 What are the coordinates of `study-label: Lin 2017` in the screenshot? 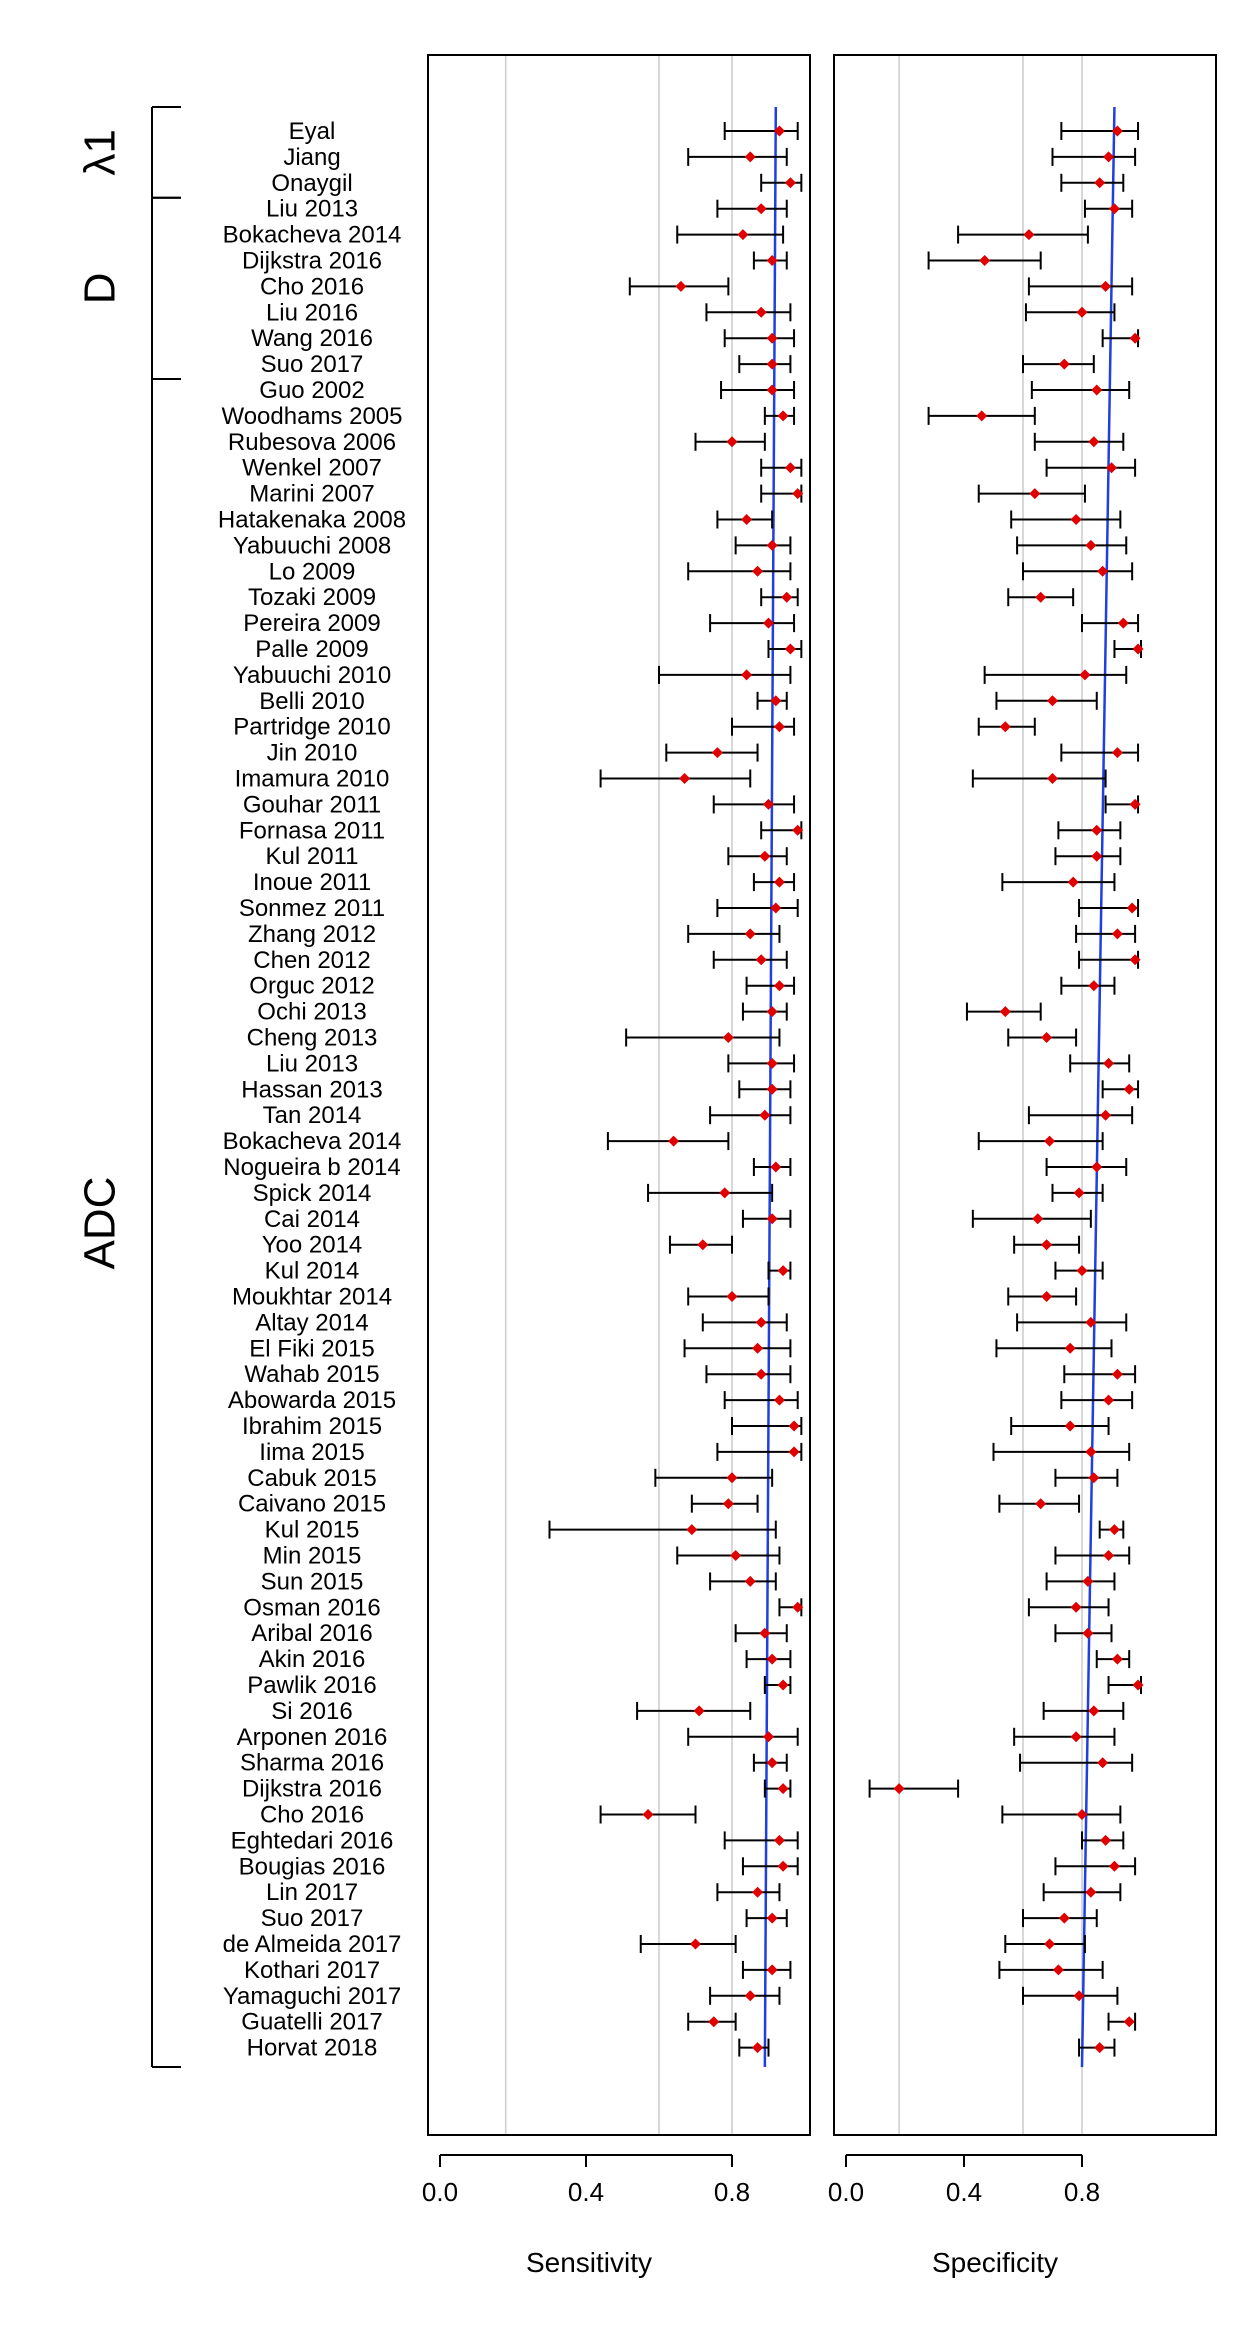 It's located at (312, 1892).